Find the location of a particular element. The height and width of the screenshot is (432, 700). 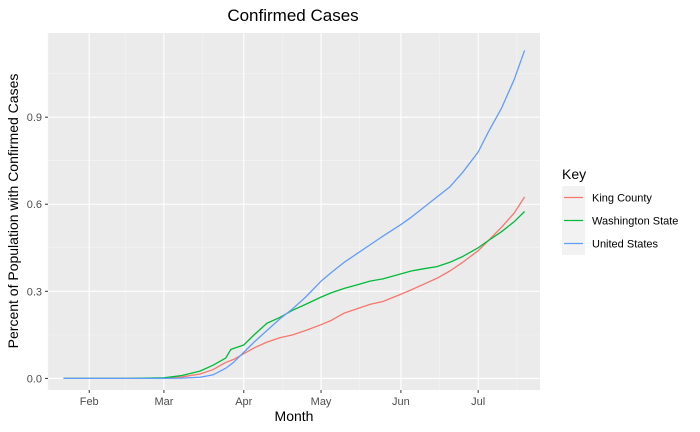

x-tick-label: May is located at coordinates (321, 402).